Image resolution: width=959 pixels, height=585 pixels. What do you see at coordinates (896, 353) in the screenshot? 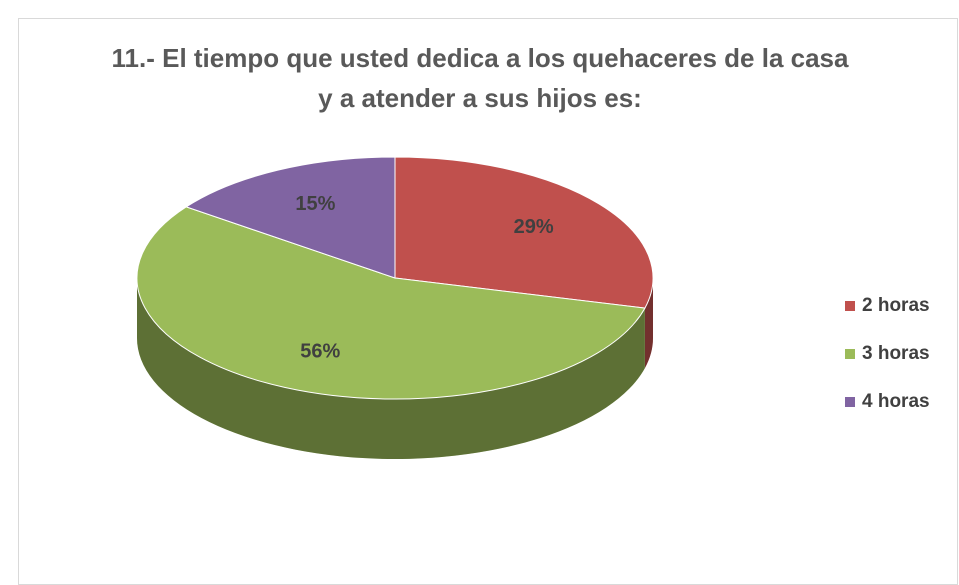
I see `legend-label: 3 horas` at bounding box center [896, 353].